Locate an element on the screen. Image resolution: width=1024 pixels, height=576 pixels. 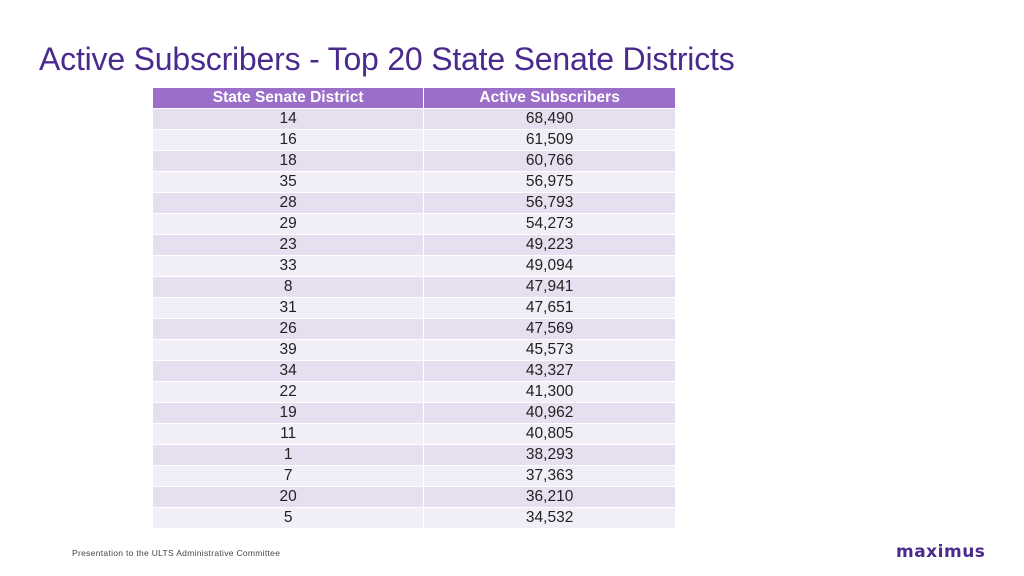
table-row: 1 38,293 is located at coordinates (413, 455).